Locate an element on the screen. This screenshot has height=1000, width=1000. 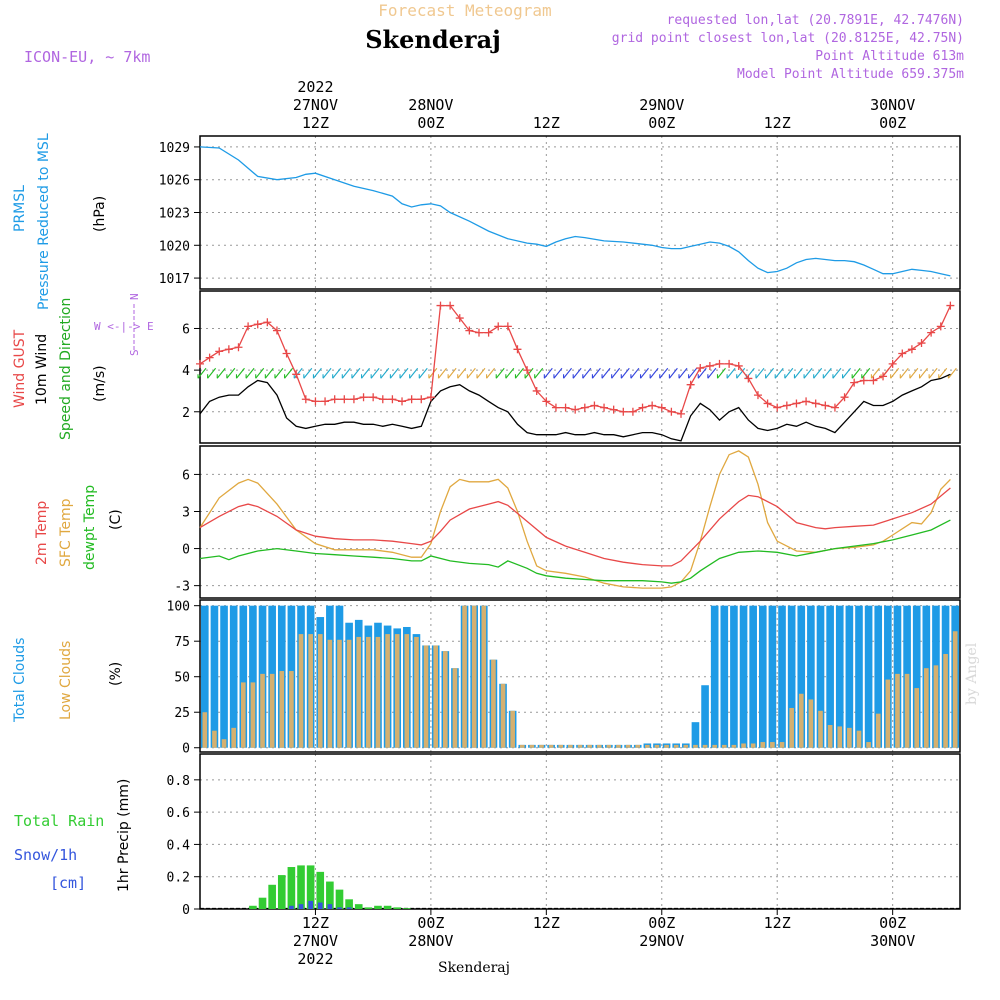
watermark: by Angel is located at coordinates (972, 673).